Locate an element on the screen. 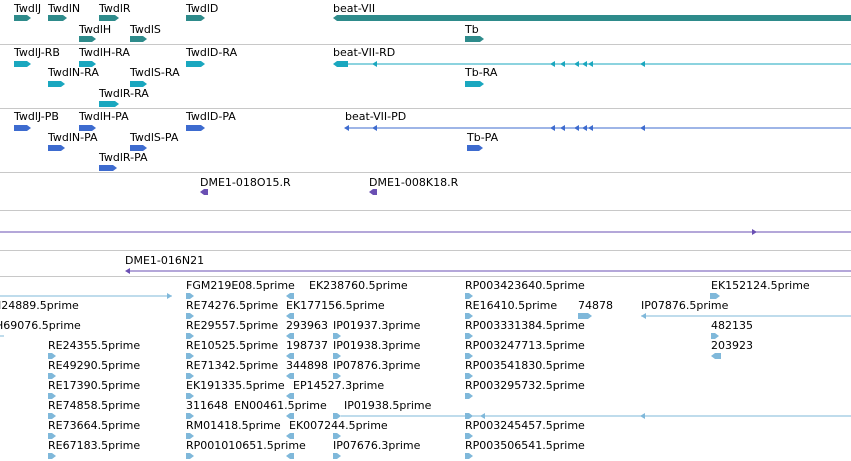 The height and width of the screenshot is (461, 851). gene-label: TwdlS is located at coordinates (145, 29).